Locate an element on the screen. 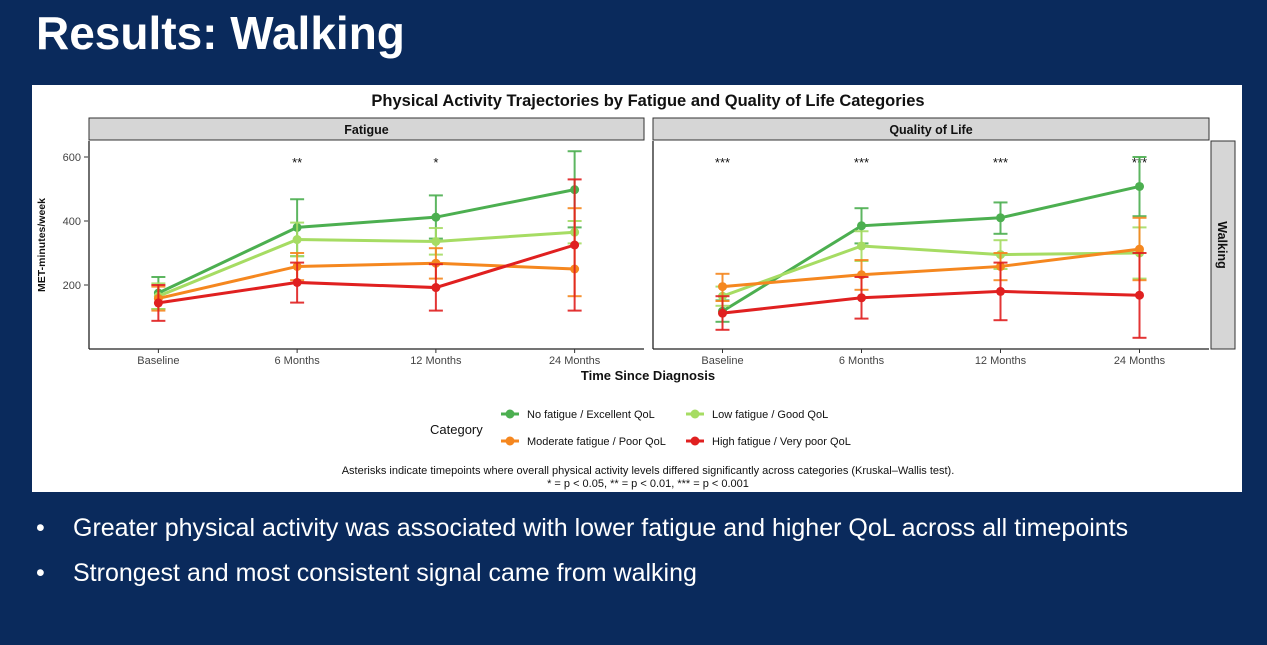 The width and height of the screenshot is (1267, 645). significance-marker: ** is located at coordinates (297, 162).